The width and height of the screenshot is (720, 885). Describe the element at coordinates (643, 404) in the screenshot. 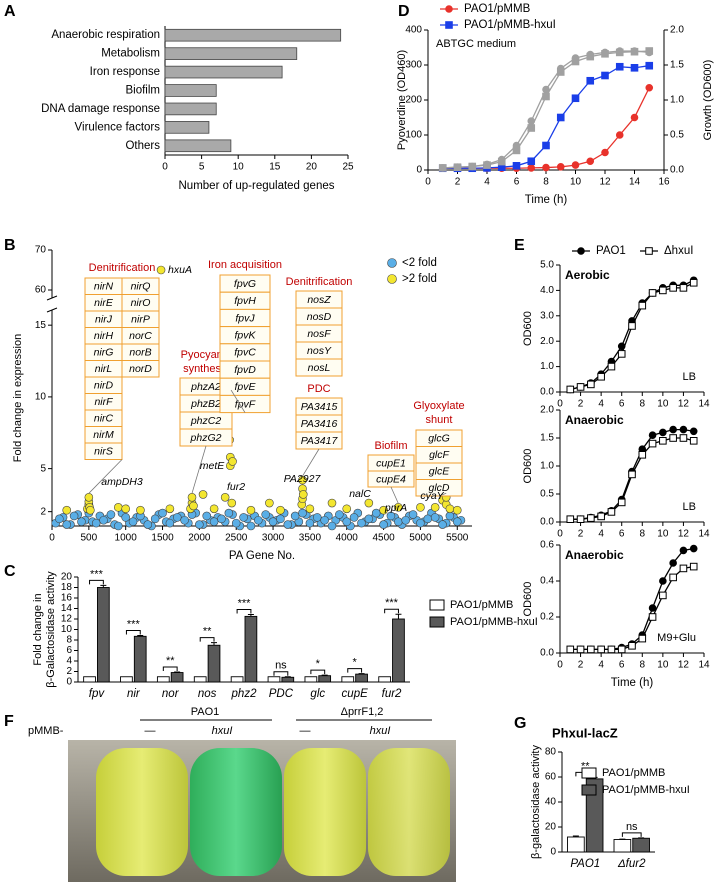

I see `x-tick-label: 8` at that location.